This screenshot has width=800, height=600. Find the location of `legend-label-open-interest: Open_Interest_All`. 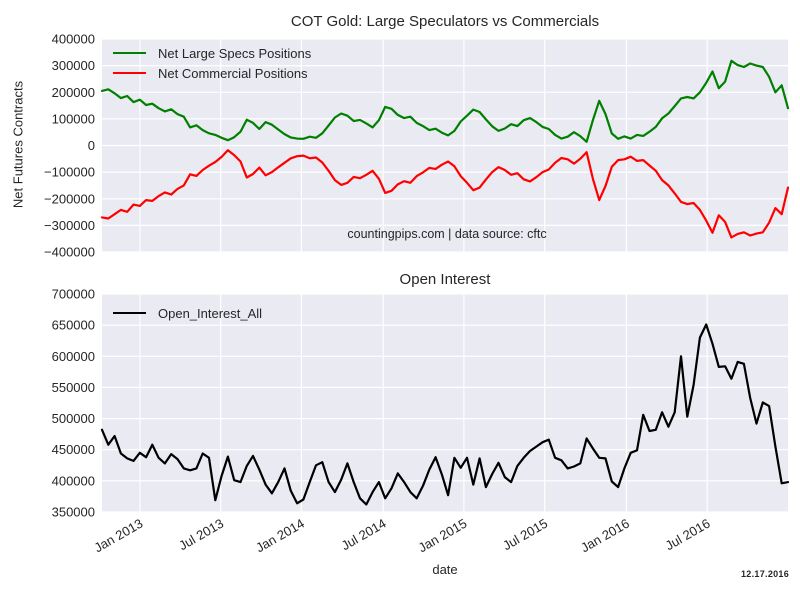

legend-label-open-interest: Open_Interest_All is located at coordinates (210, 313).